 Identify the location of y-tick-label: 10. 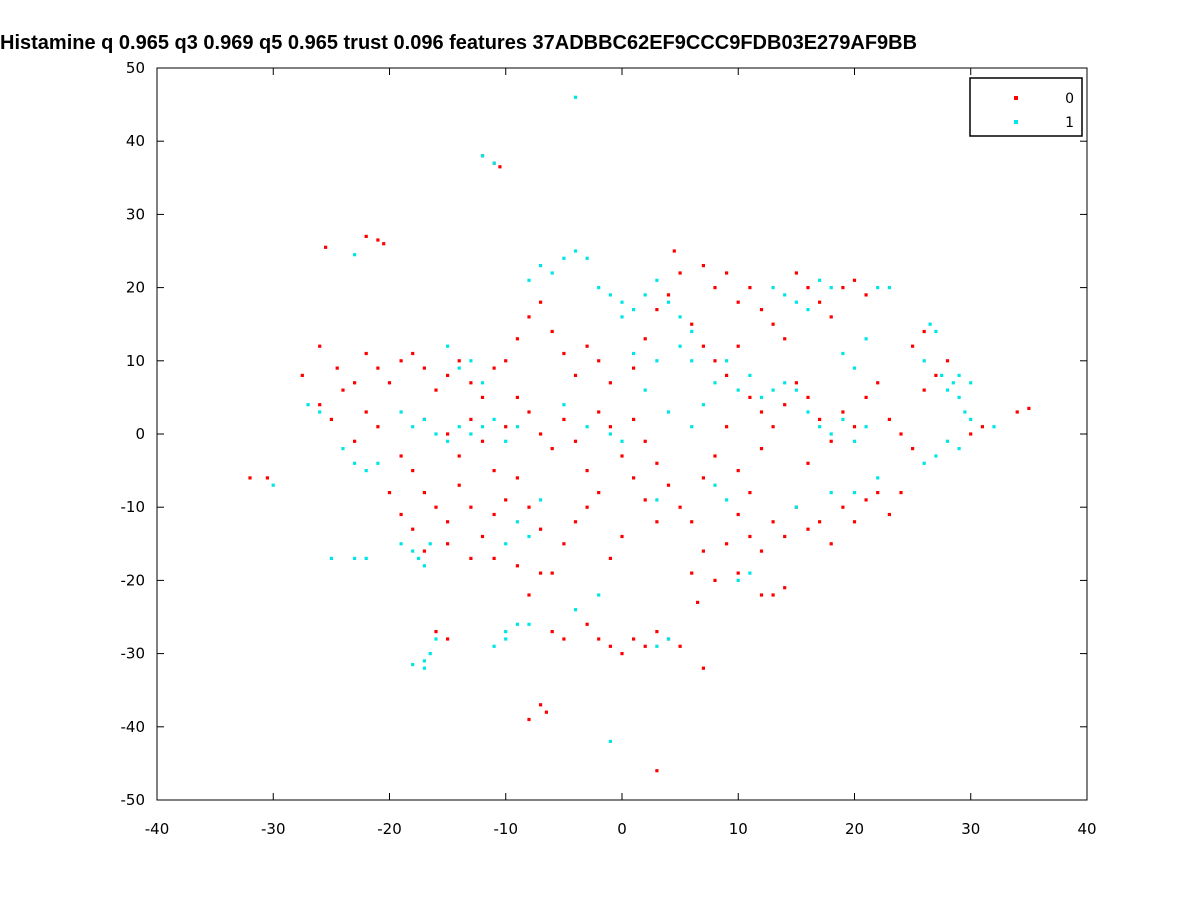
(135, 361).